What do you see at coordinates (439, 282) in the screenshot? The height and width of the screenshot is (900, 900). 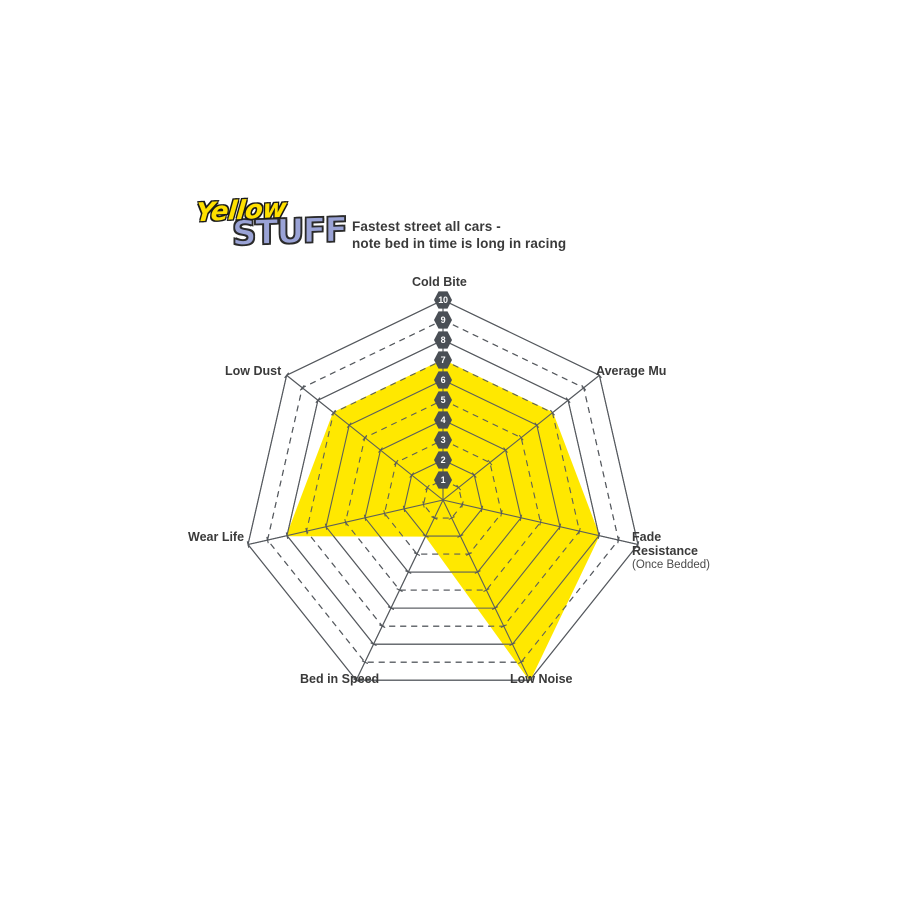 I see `axis-label-cold-bite: Cold Bite` at bounding box center [439, 282].